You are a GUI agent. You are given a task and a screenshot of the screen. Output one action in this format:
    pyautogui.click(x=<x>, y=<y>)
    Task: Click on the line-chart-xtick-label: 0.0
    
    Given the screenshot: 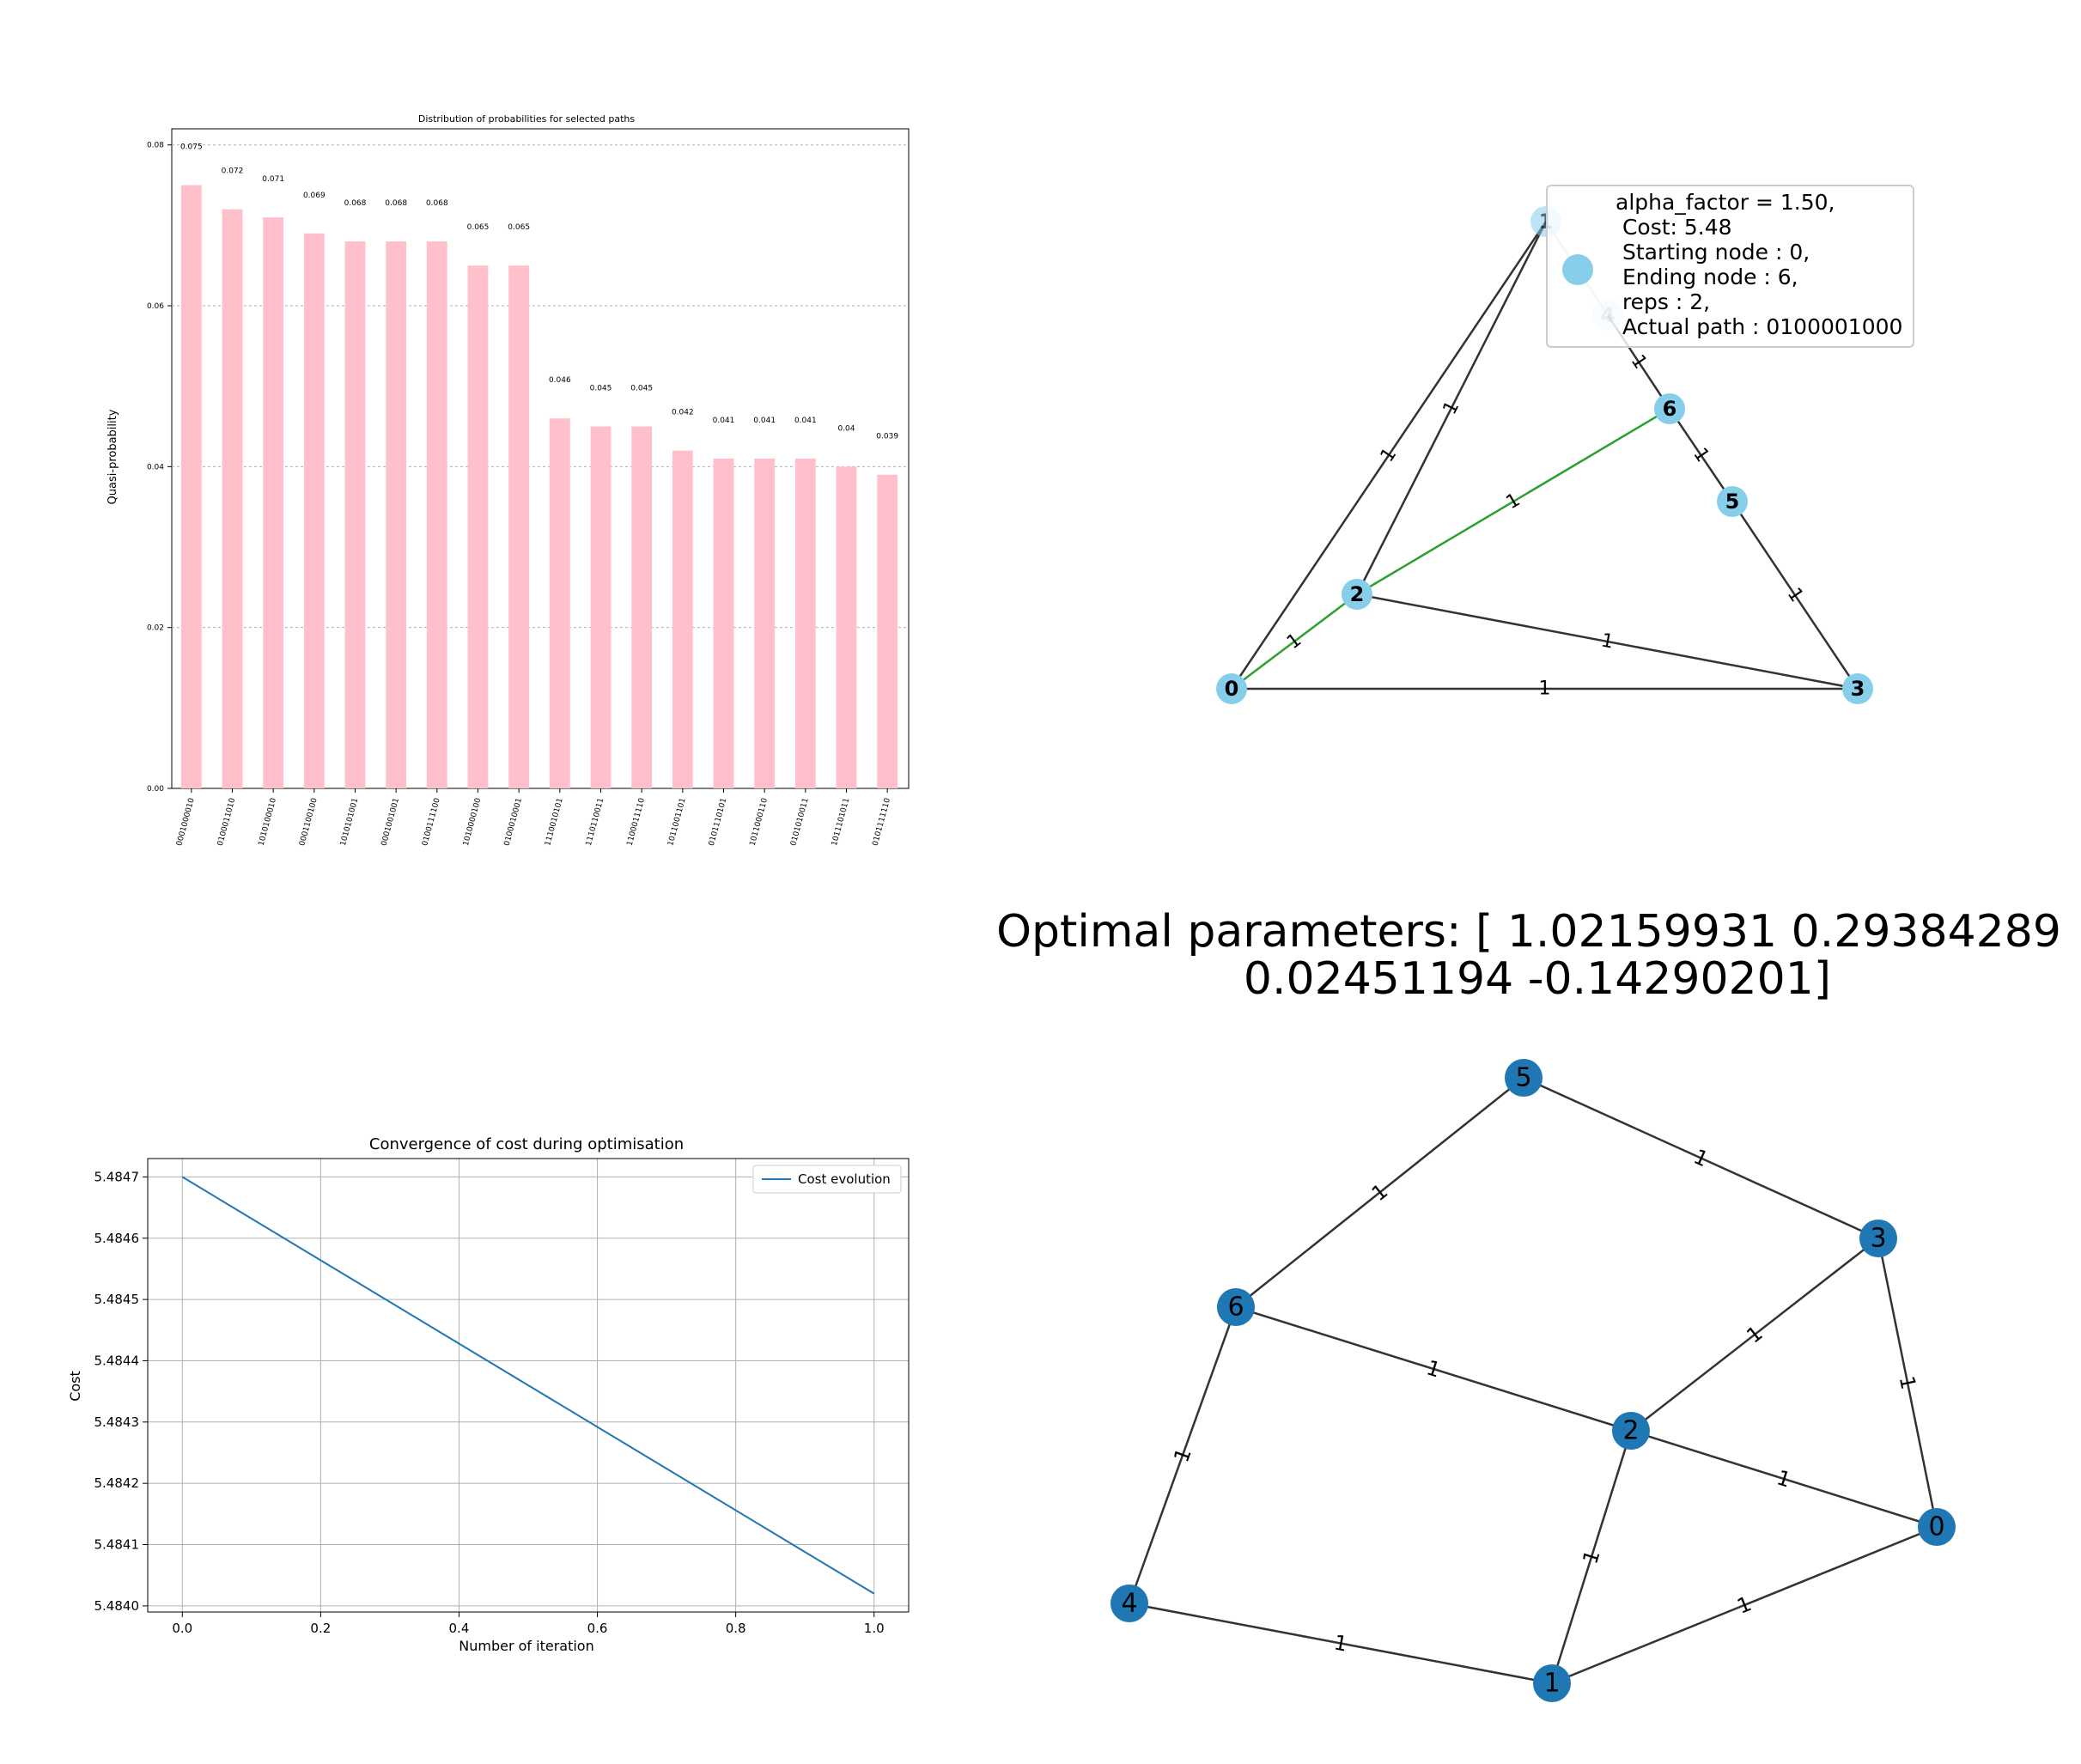 What is the action you would take?
    pyautogui.click(x=182, y=1628)
    